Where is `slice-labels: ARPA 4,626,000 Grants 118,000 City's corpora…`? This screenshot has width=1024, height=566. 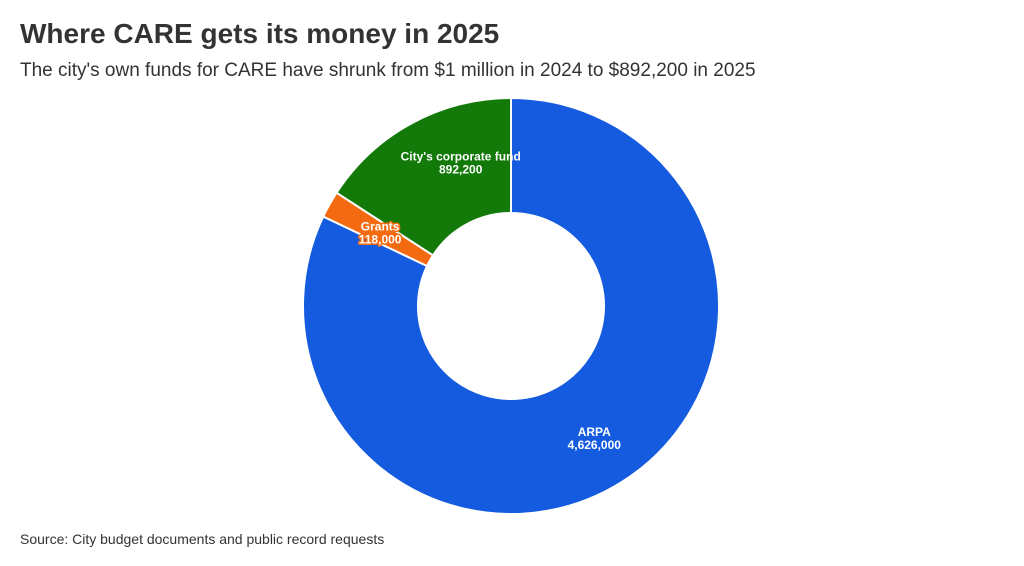 slice-labels: ARPA 4,626,000 Grants 118,000 City's corpora… is located at coordinates (489, 301).